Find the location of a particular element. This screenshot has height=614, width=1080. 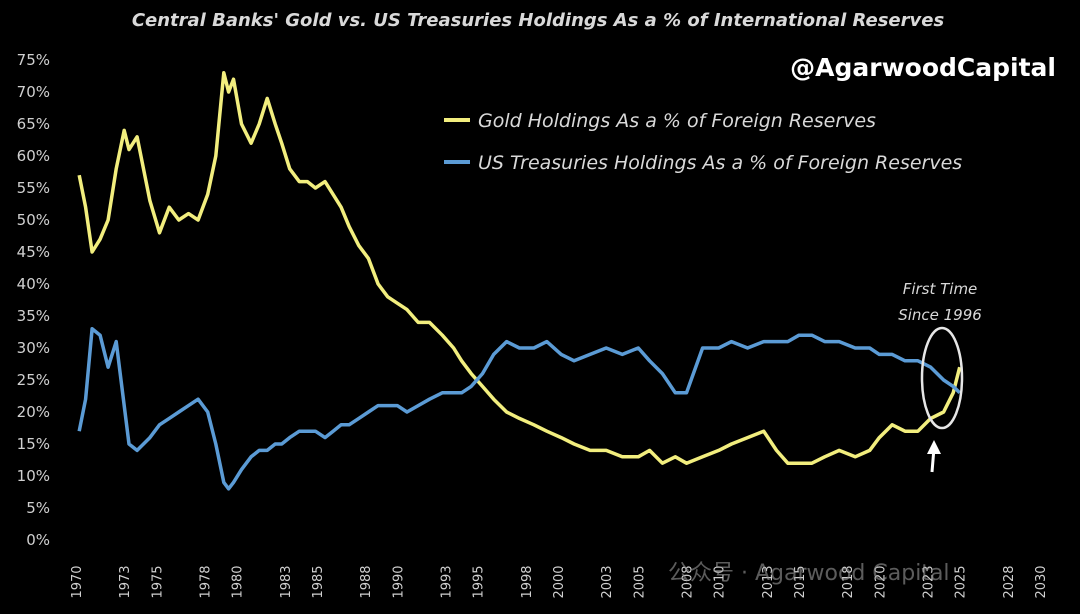

y-tick-label: 70% is located at coordinates (33, 92).